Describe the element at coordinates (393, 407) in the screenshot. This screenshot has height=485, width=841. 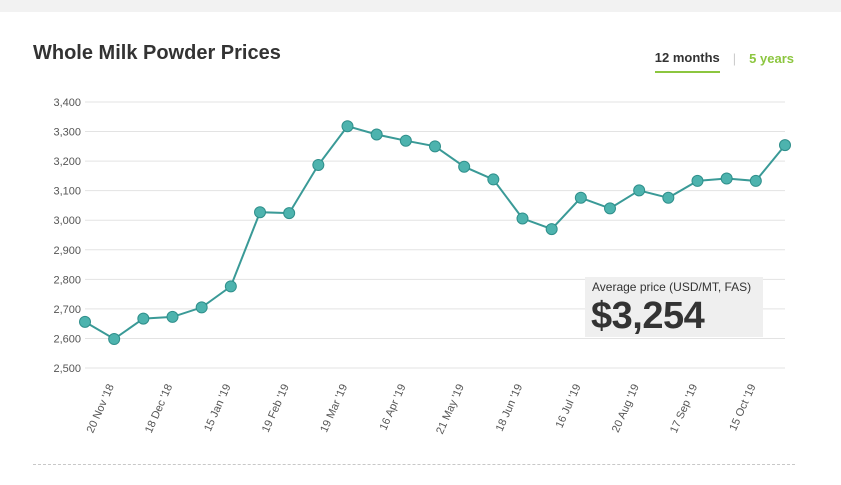
I see `x-tick-label: 16 Apr '19` at that location.